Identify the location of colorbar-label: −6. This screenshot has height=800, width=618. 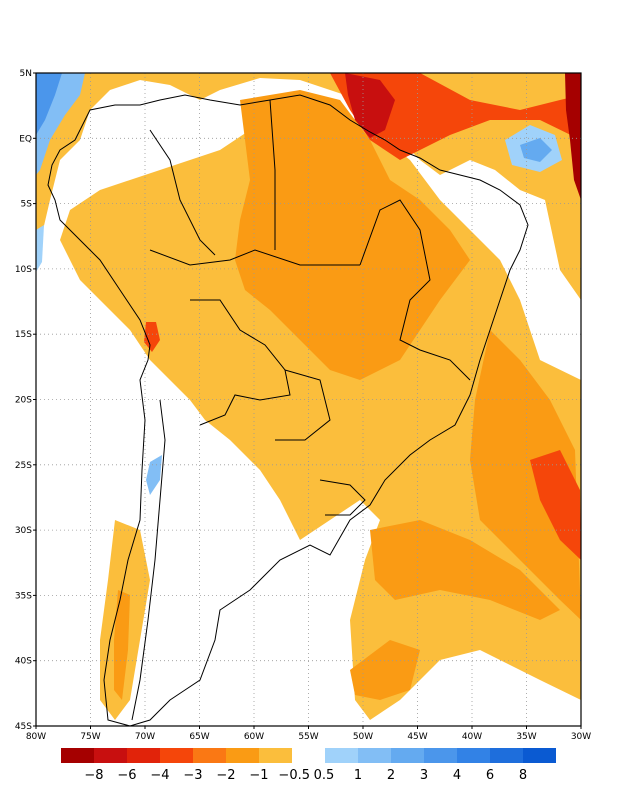
(126, 775).